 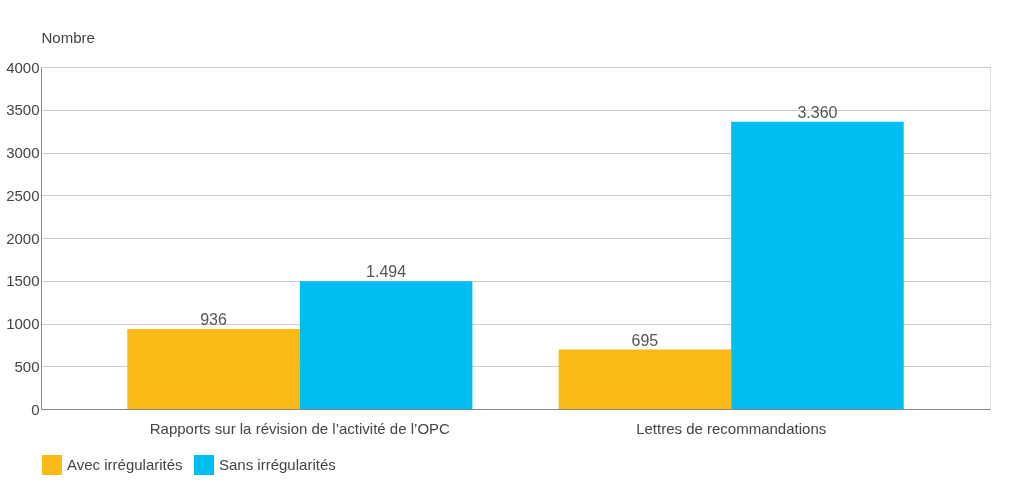 What do you see at coordinates (27, 366) in the screenshot?
I see `y-tick-label: 500` at bounding box center [27, 366].